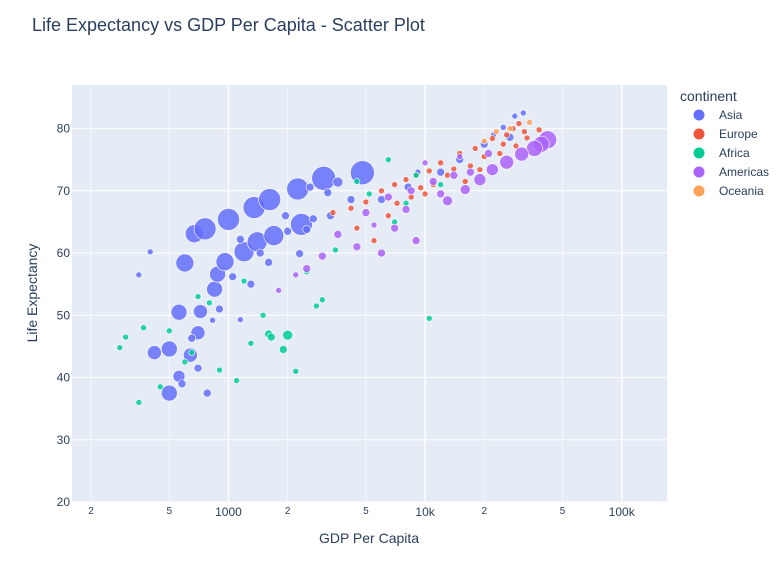 The image size is (782, 578). I want to click on x-tick-label: 1000, so click(228, 512).